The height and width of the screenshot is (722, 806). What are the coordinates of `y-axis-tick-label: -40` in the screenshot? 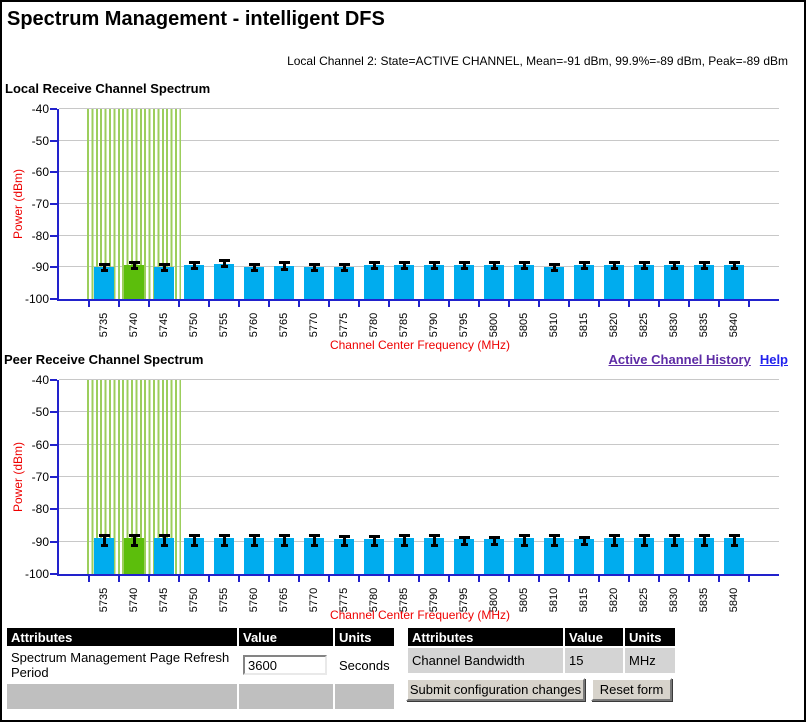 It's located at (40, 380).